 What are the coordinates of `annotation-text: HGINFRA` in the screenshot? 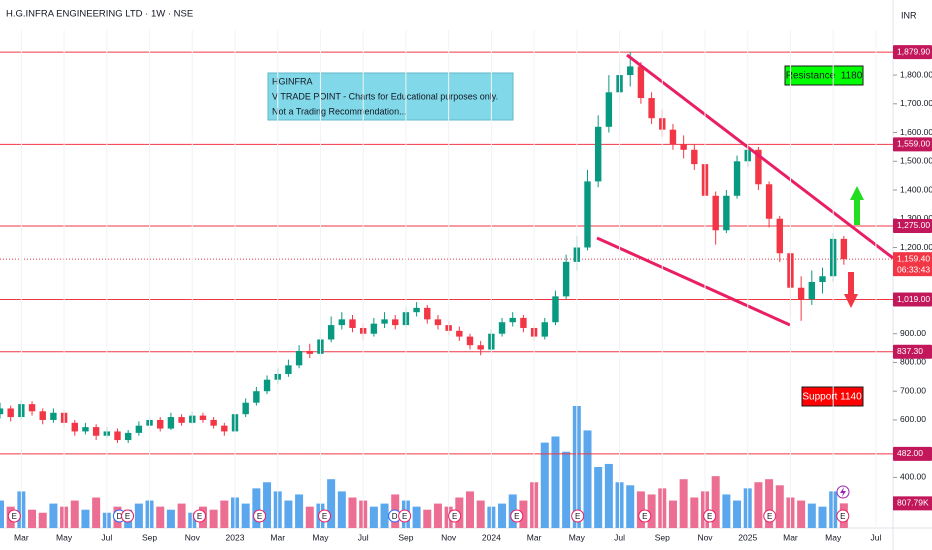 It's located at (292, 81).